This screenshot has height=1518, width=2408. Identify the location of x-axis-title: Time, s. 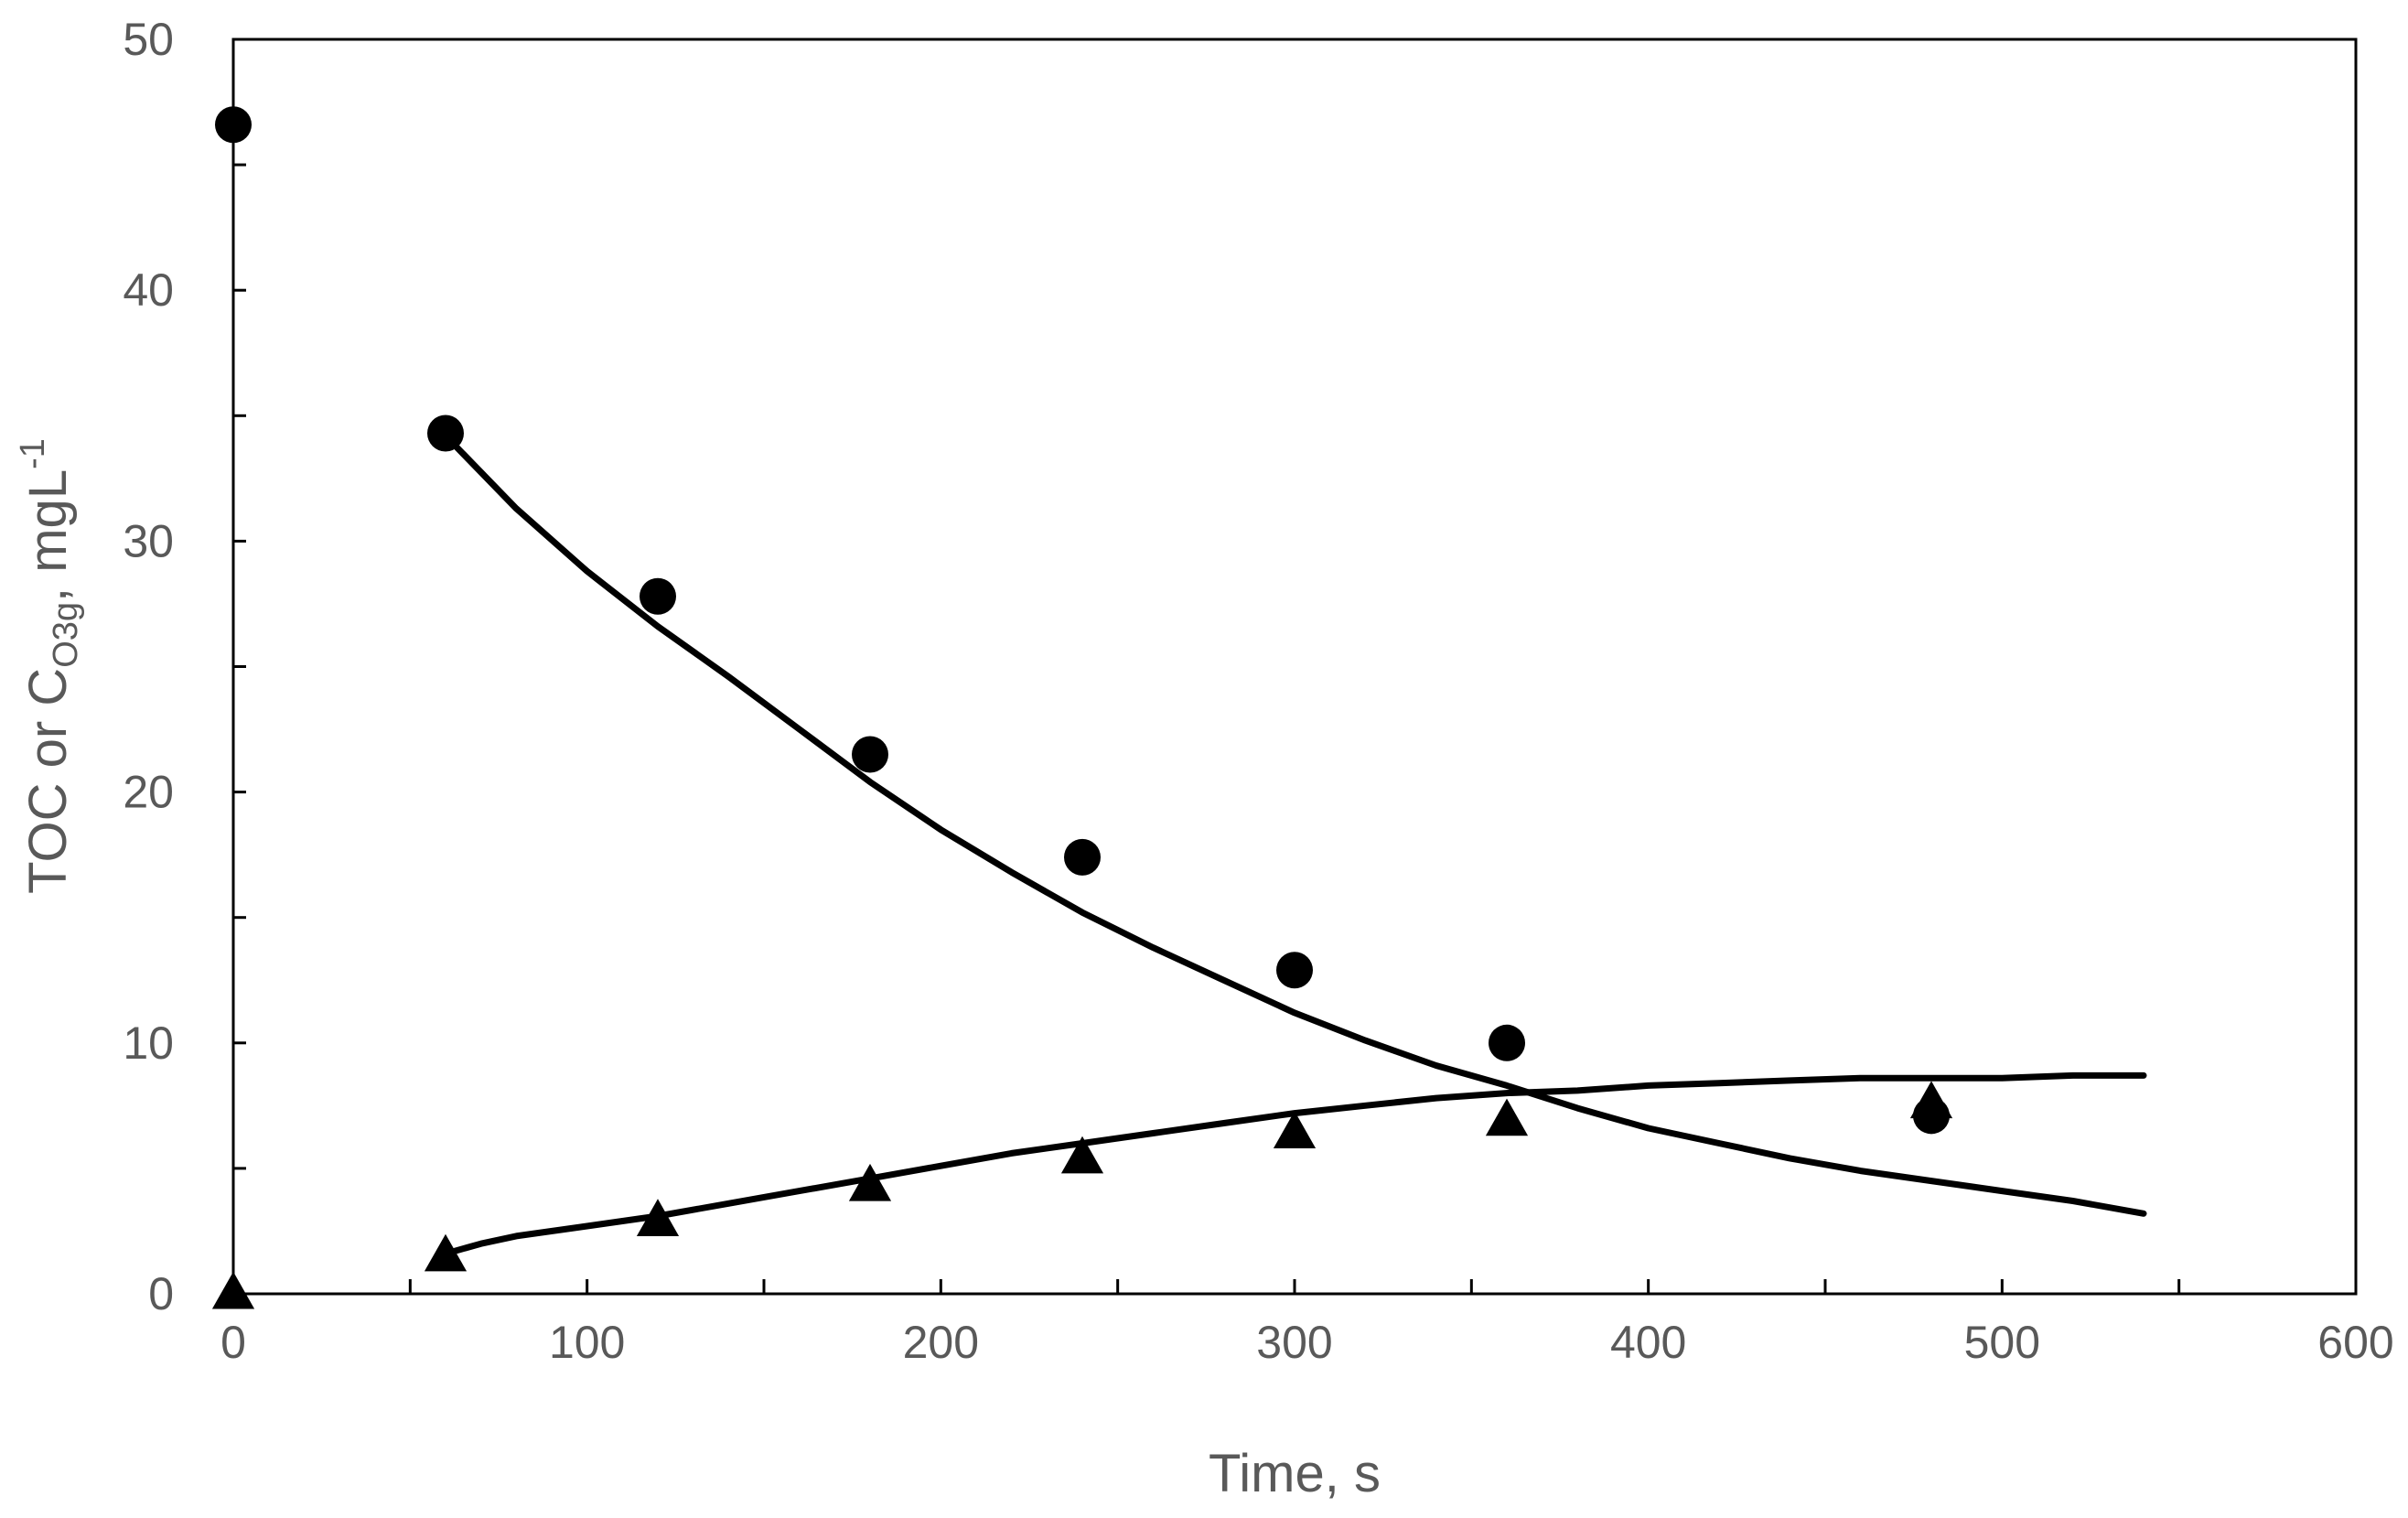
(1295, 1473).